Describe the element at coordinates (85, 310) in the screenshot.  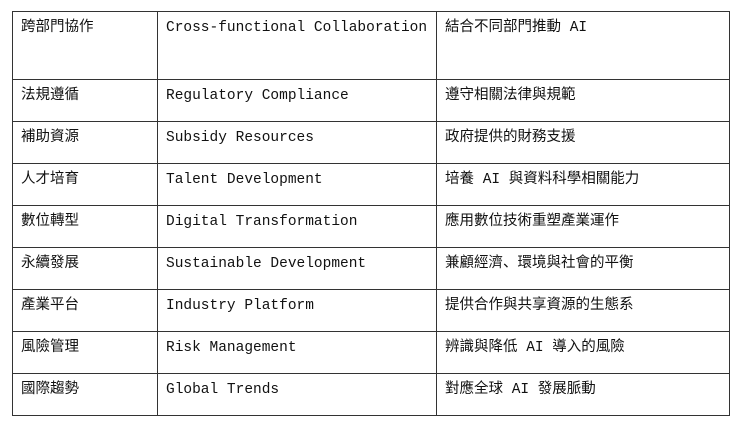
I see `term-chinese: 產業平台` at that location.